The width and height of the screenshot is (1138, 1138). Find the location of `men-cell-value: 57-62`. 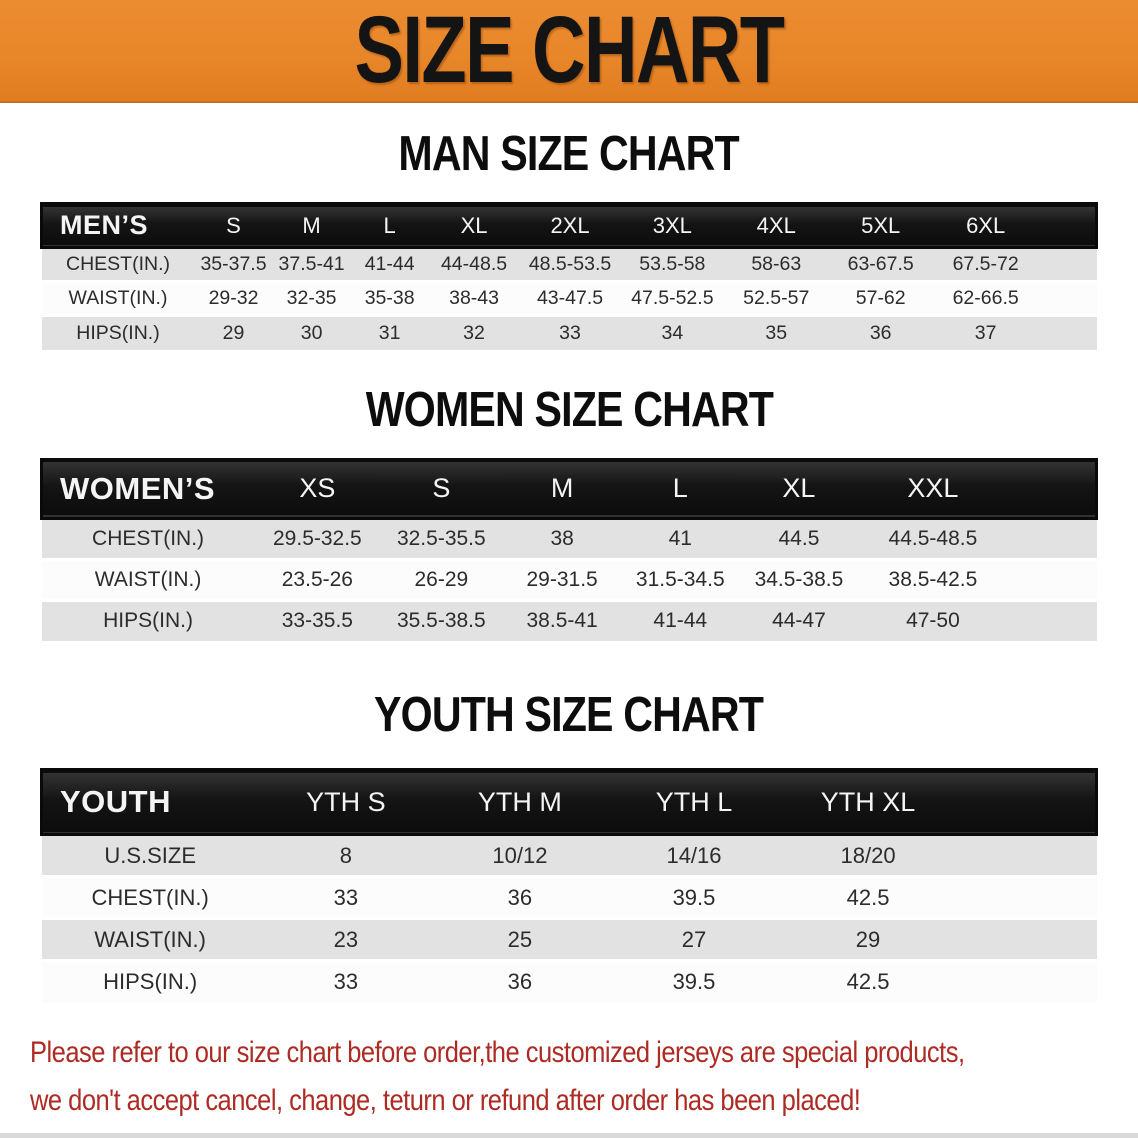

men-cell-value: 57-62 is located at coordinates (880, 298).